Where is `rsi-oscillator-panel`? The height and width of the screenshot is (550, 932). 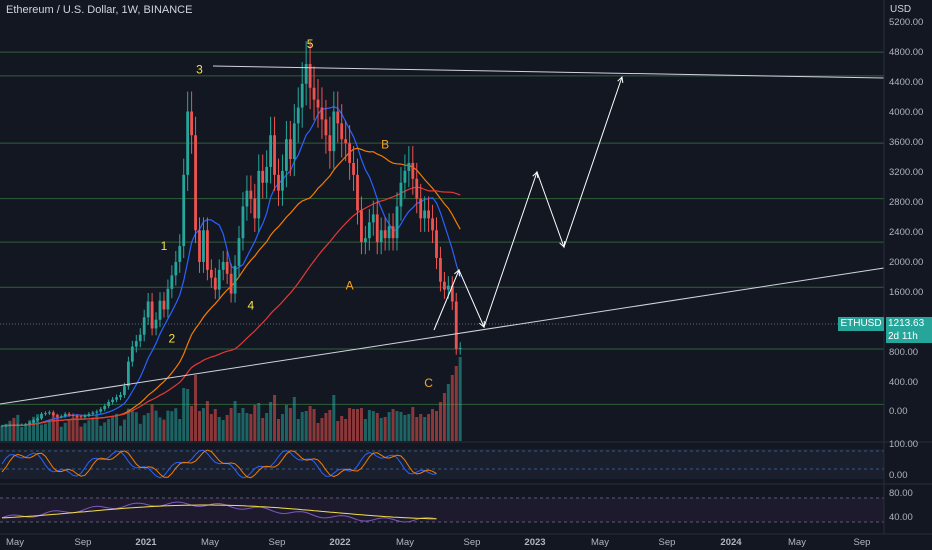
rsi-oscillator-panel is located at coordinates (442, 510).